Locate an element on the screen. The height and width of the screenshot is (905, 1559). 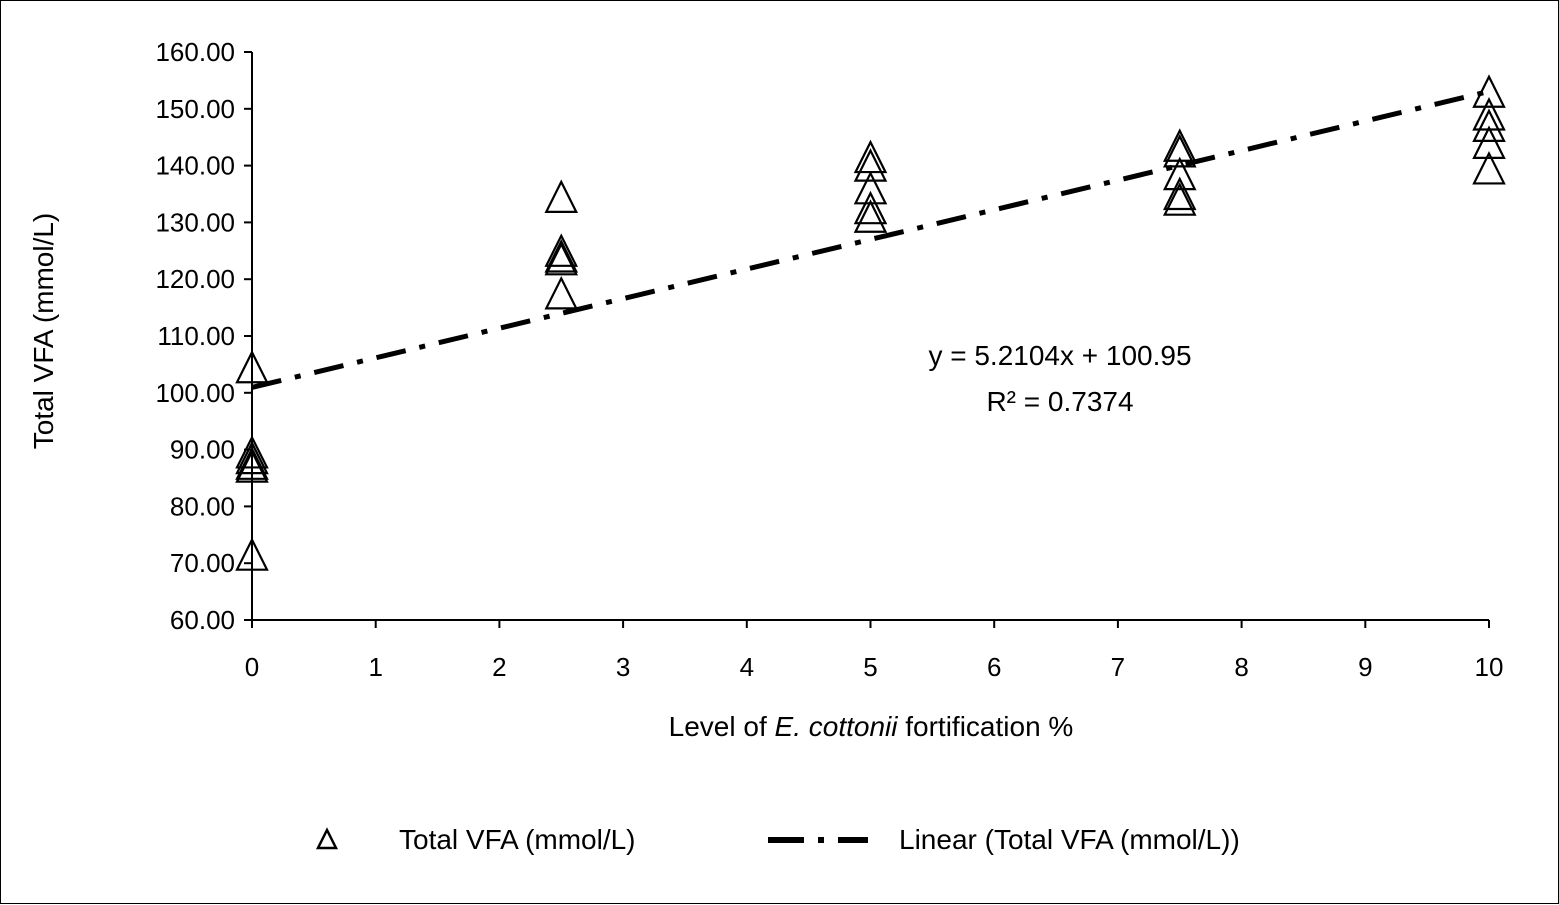
x-tick-label: 9 is located at coordinates (1365, 667).